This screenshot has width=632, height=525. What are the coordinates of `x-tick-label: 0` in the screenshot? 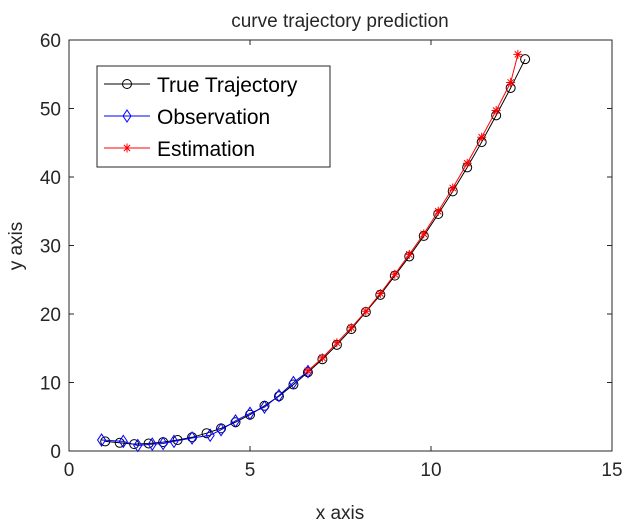 It's located at (69, 470).